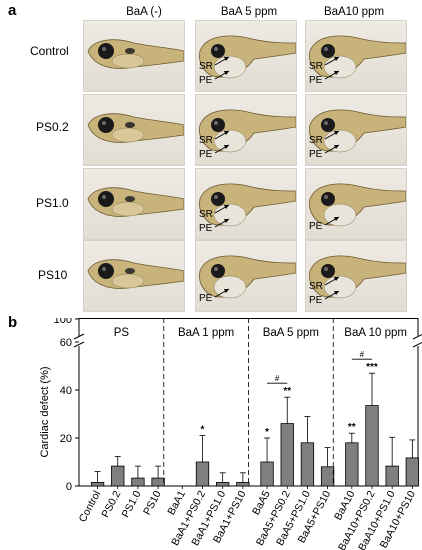 This screenshot has width=422, height=550. What do you see at coordinates (247, 279) in the screenshot?
I see `larva-illustration: PE` at bounding box center [247, 279].